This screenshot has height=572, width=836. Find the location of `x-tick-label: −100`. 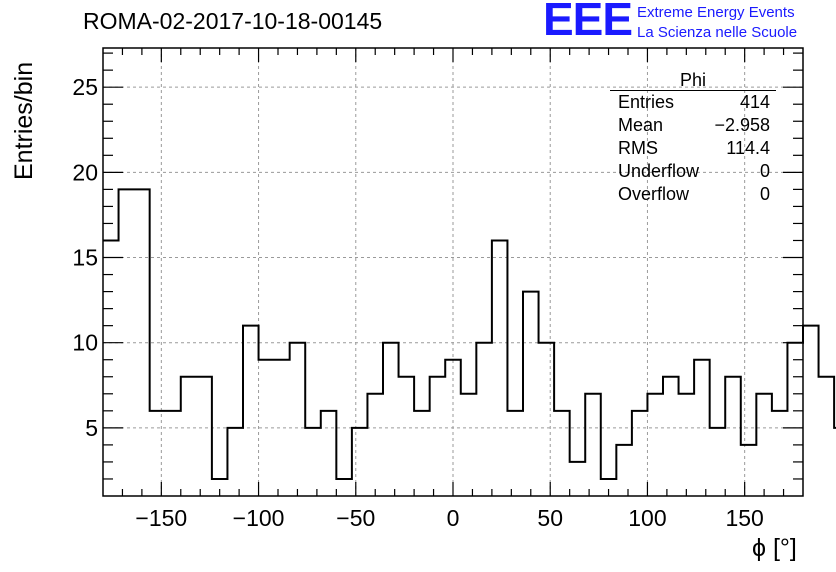

x-tick-label: −100 is located at coordinates (259, 518).